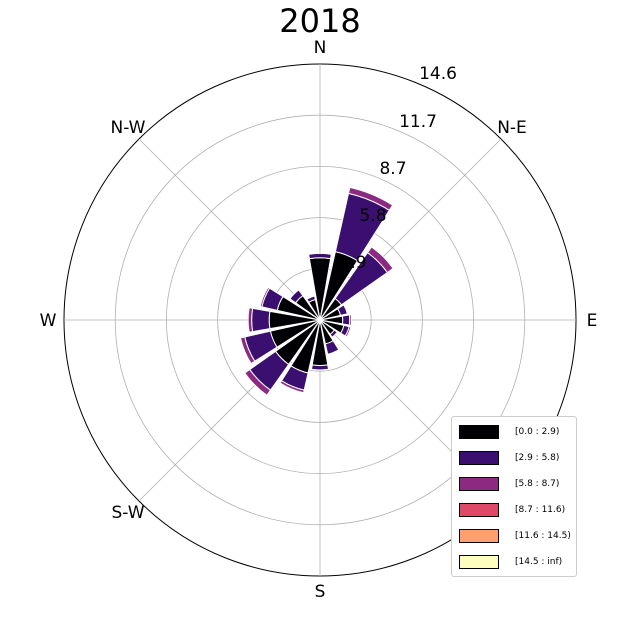  I want to click on chart-title: 2018, so click(319, 21).